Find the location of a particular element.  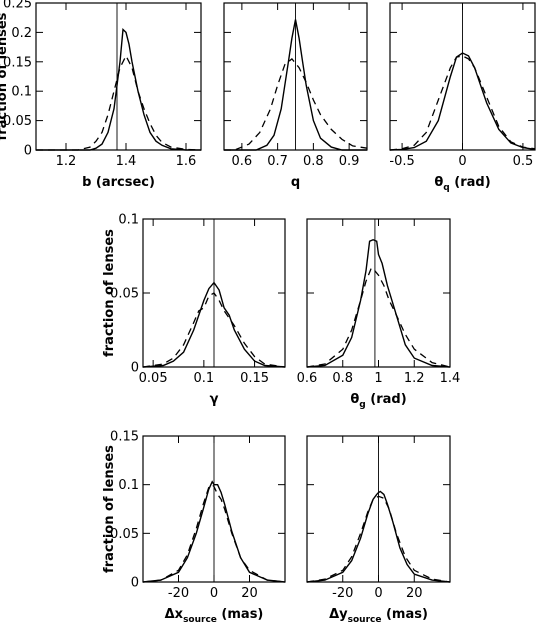

x-tick-label: 0.05 is located at coordinates (153, 378).